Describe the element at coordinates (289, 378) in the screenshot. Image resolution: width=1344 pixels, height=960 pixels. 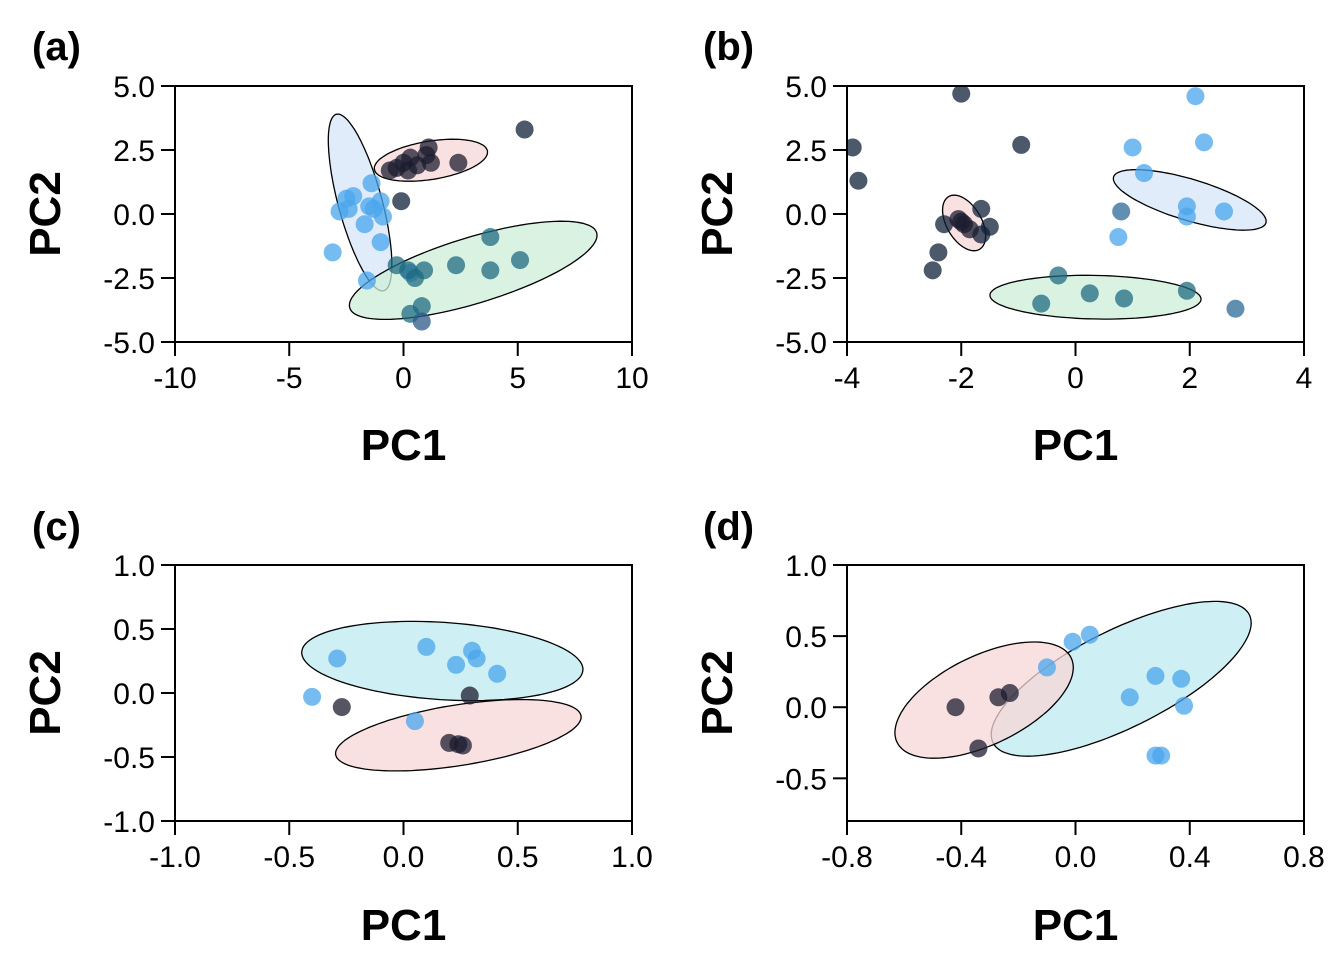
I see `x-tick-label: -5` at that location.